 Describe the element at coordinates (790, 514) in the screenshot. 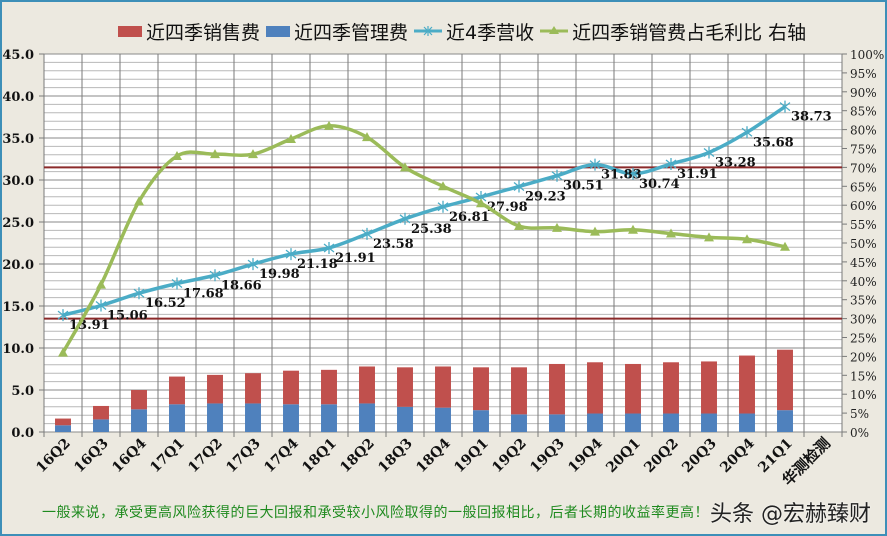

I see `watermark: 头条 @宏赫臻财` at that location.